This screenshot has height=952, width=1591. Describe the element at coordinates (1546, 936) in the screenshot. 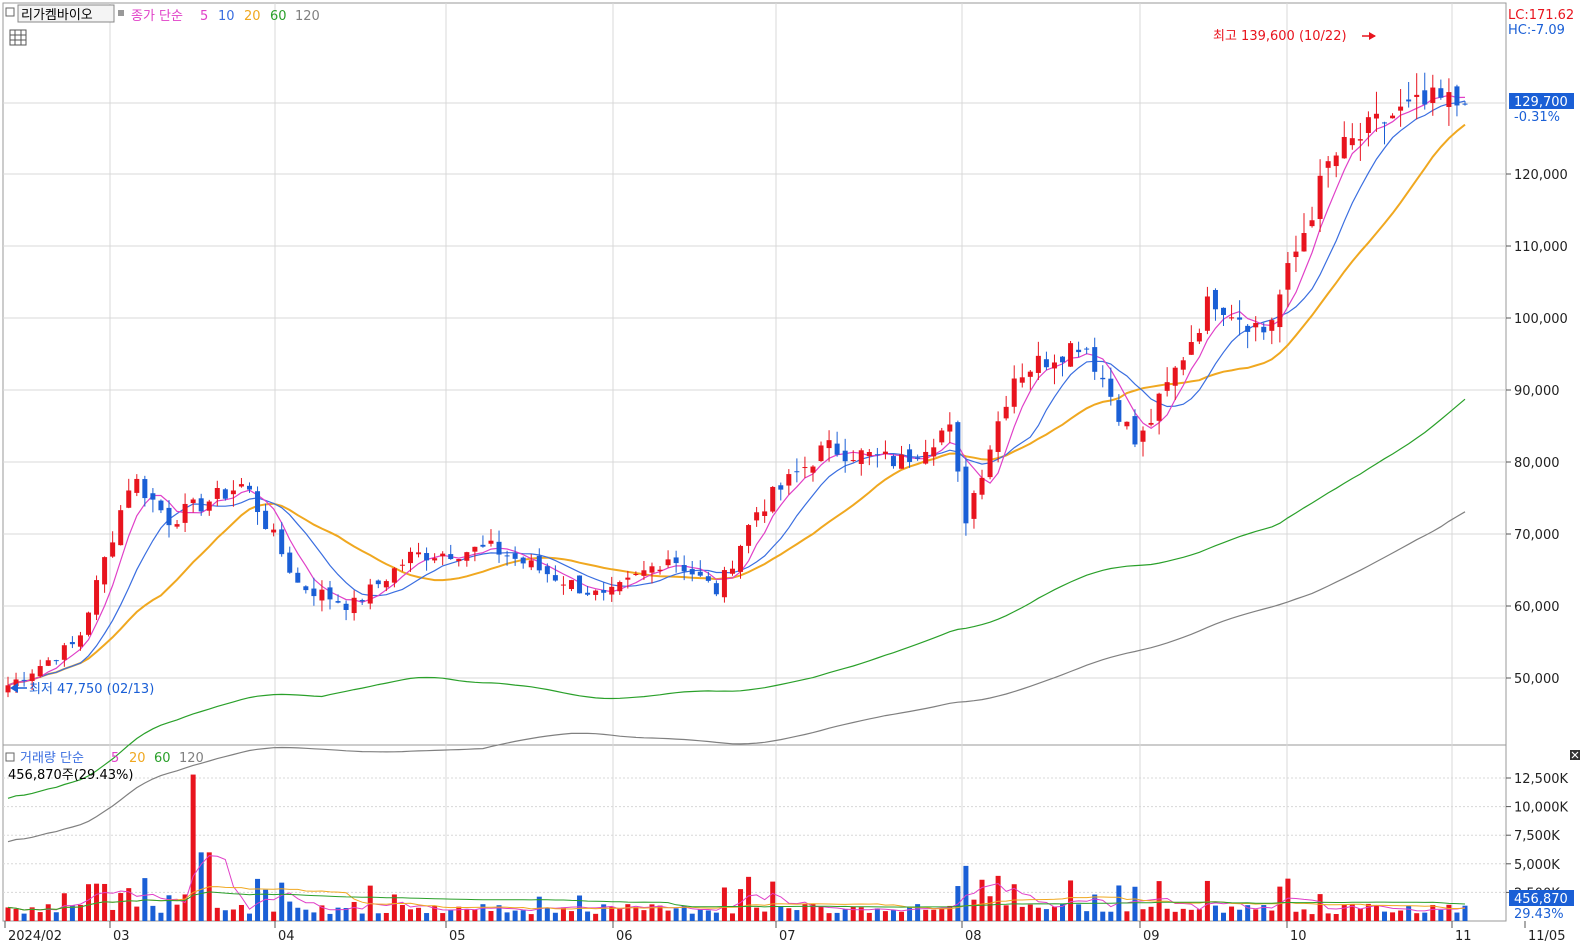

I see `date-tick-label: 11/05` at that location.